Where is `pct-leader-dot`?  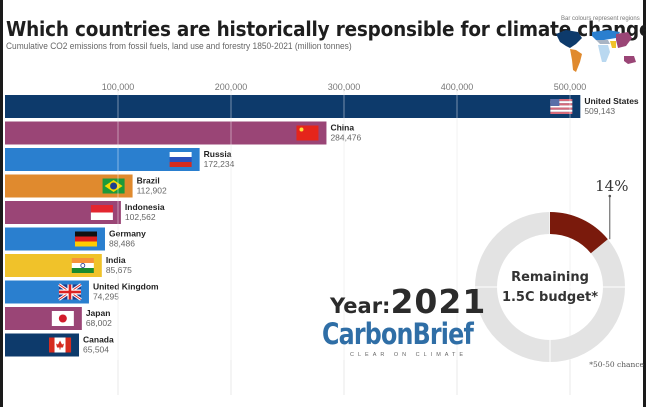
pct-leader-dot is located at coordinates (610, 196).